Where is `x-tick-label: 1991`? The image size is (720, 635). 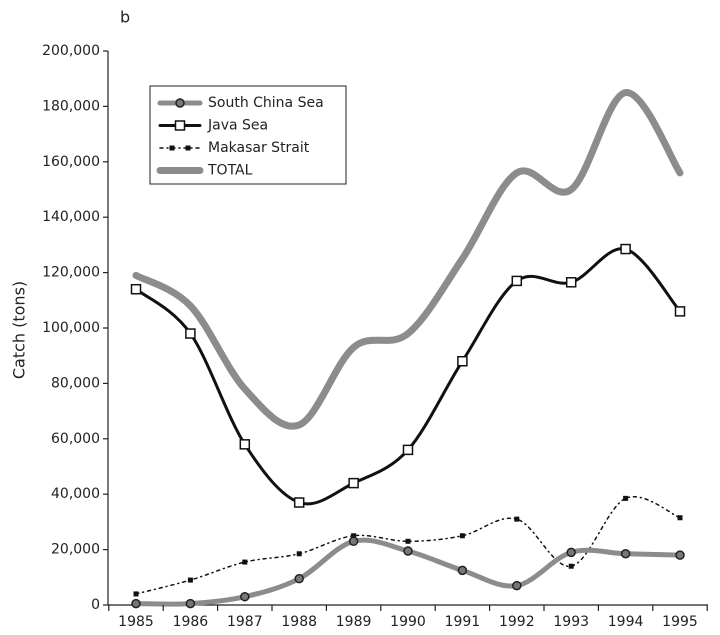
x-tick-label: 1991 is located at coordinates (463, 622).